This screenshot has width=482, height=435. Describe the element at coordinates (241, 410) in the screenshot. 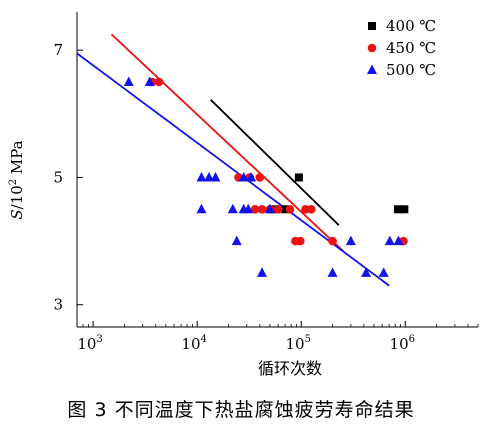

I see `figure-caption: 图 3 不同温度下热盐腐蚀疲劳寿命结果` at that location.